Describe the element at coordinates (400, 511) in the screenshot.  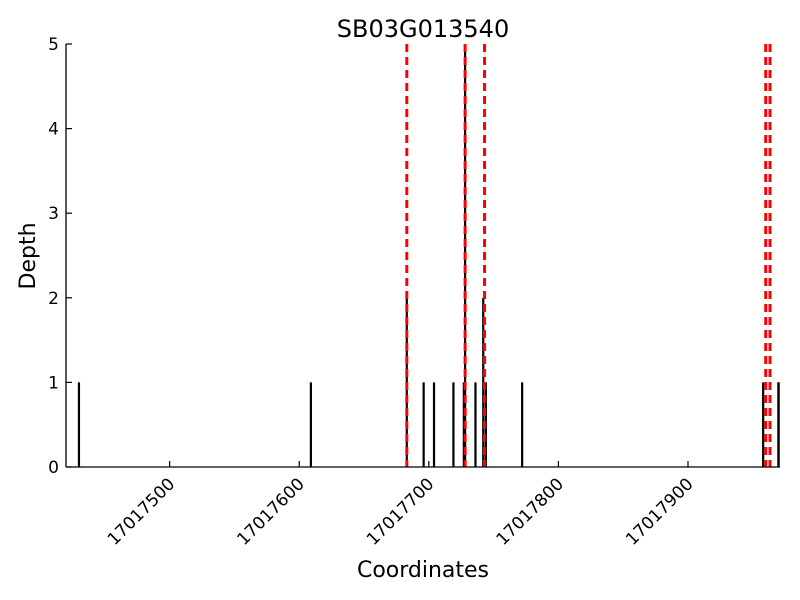
I see `x-tick-label: 17017700` at that location.